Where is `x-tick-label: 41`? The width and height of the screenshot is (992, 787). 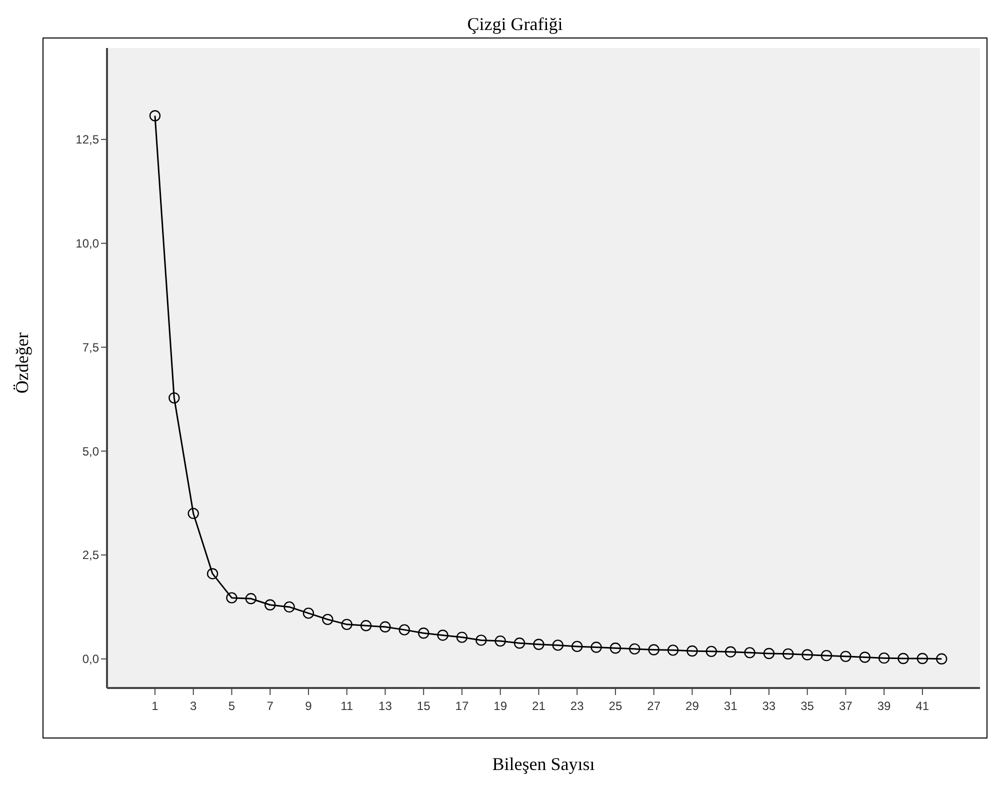 x-tick-label: 41 is located at coordinates (923, 706).